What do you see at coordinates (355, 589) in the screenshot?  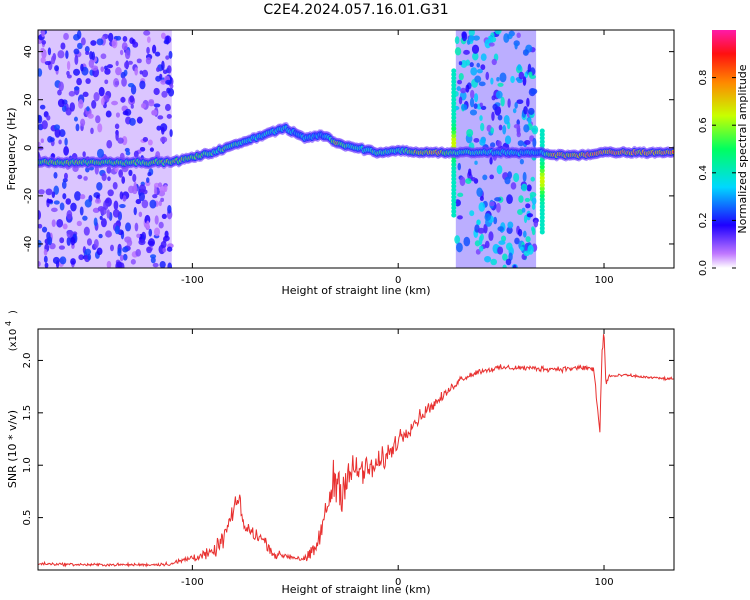 I see `snr-xlabel: Height of straight line (km)` at bounding box center [355, 589].